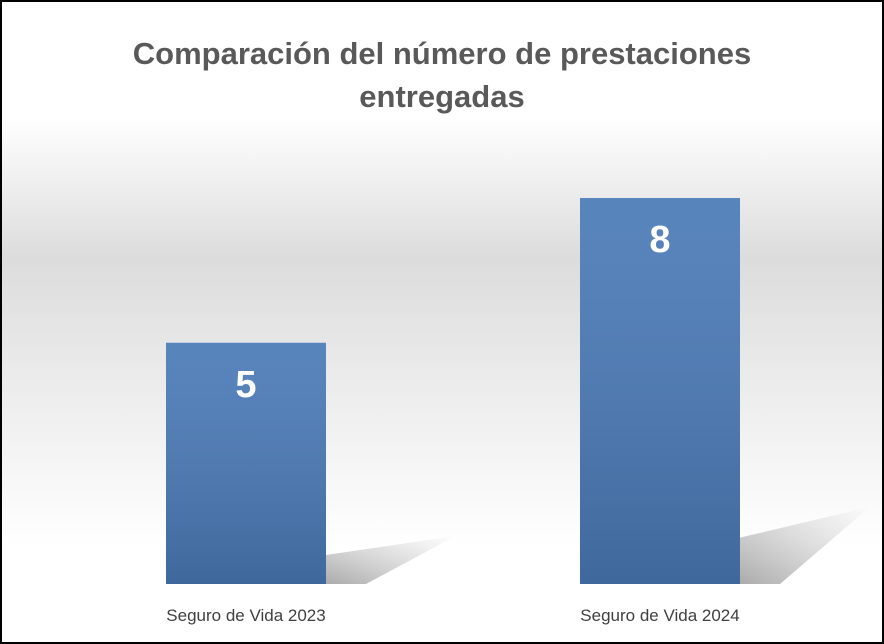  Describe the element at coordinates (659, 615) in the screenshot. I see `x-tick-label: Seguro de Vida 2024` at that location.